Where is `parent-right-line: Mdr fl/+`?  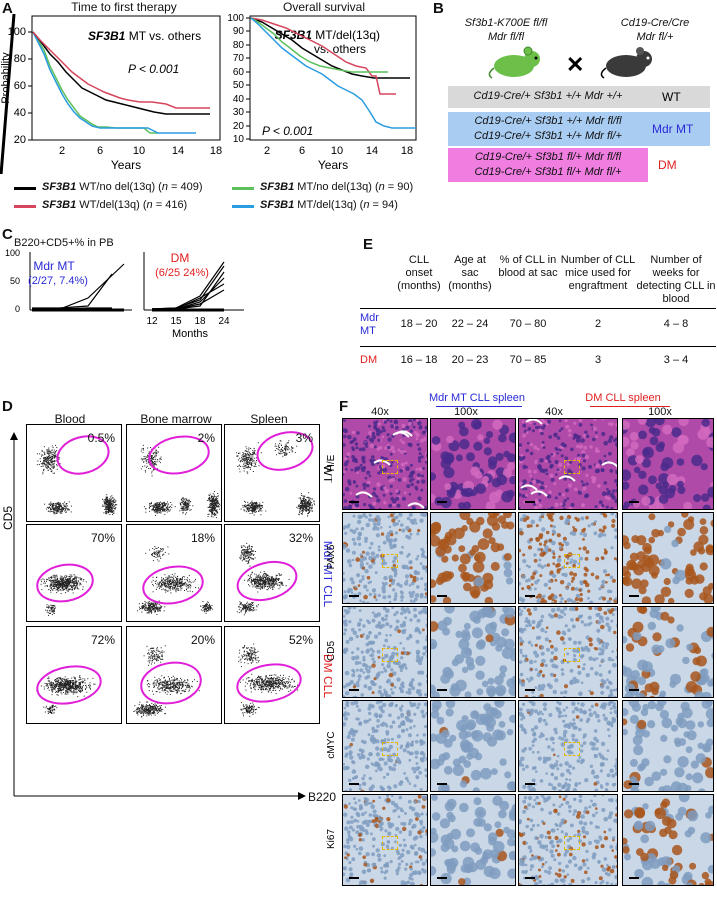 parent-right-line: Mdr fl/+ is located at coordinates (655, 37).